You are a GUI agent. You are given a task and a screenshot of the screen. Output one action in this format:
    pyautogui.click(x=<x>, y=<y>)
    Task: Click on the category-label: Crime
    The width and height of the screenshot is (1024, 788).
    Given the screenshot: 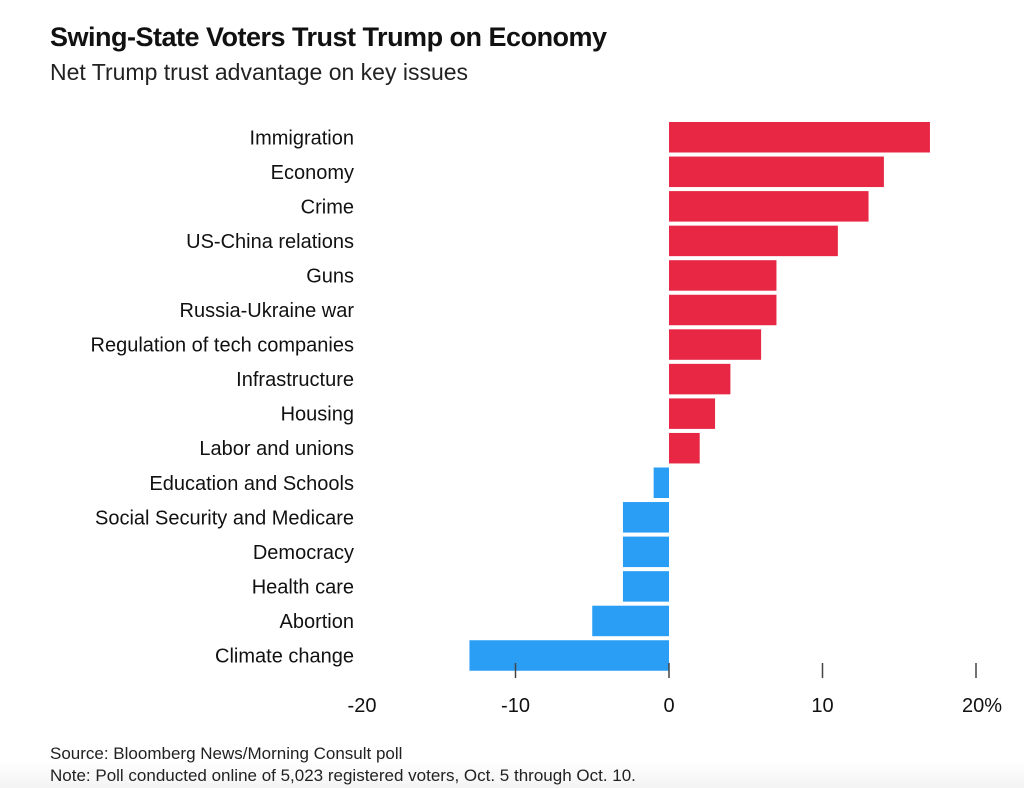 What is the action you would take?
    pyautogui.click(x=327, y=207)
    